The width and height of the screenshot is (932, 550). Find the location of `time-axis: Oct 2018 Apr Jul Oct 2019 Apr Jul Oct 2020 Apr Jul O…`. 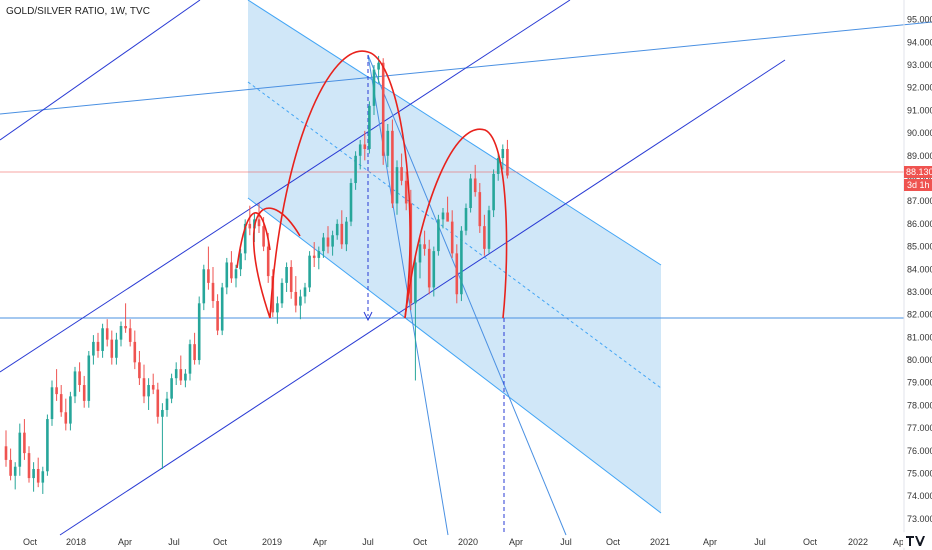

time-axis: Oct 2018 Apr Jul Oct 2019 Apr Jul Oct 2020 Apr Jul O… is located at coordinates (465, 542).